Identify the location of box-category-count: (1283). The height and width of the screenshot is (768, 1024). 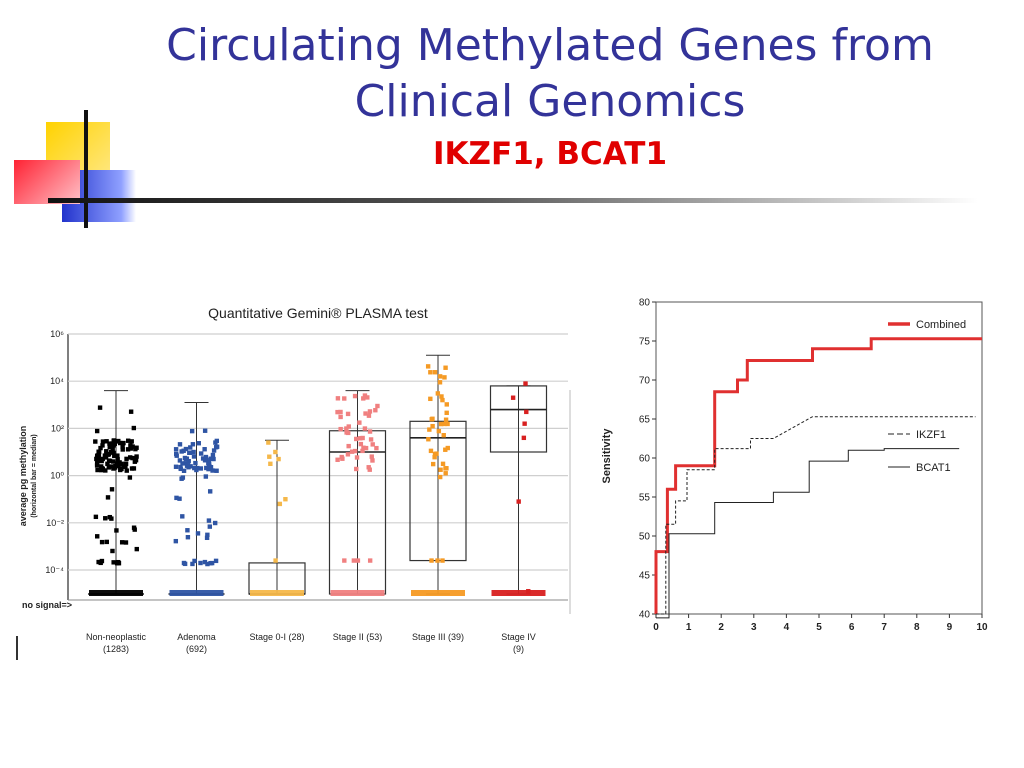
(116, 649).